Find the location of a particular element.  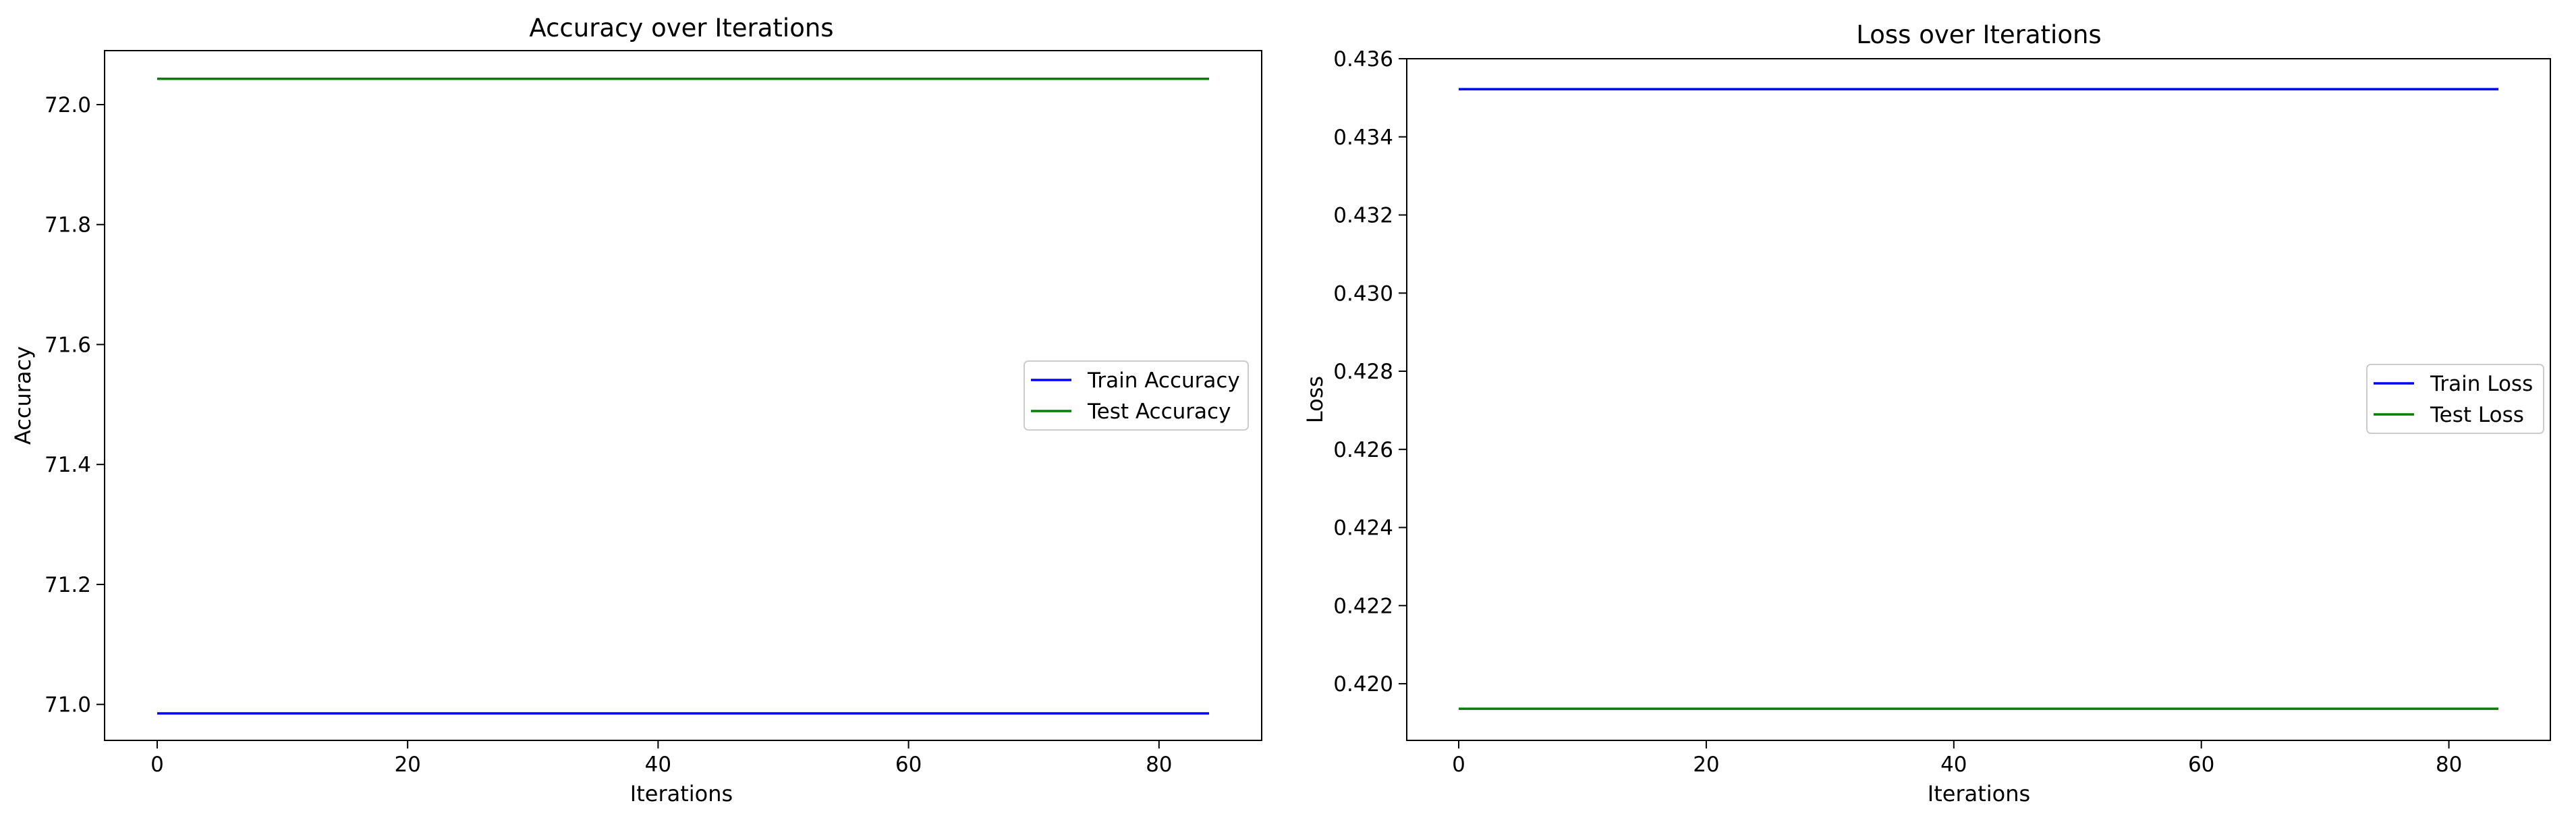

y-tick-label: 71.4 is located at coordinates (68, 465).